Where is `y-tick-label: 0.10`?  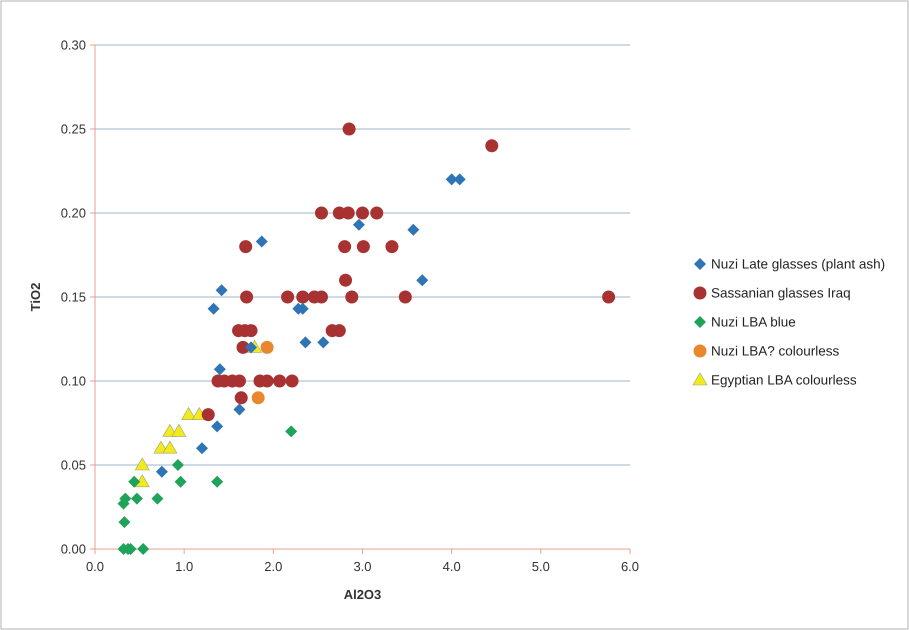 y-tick-label: 0.10 is located at coordinates (73, 381).